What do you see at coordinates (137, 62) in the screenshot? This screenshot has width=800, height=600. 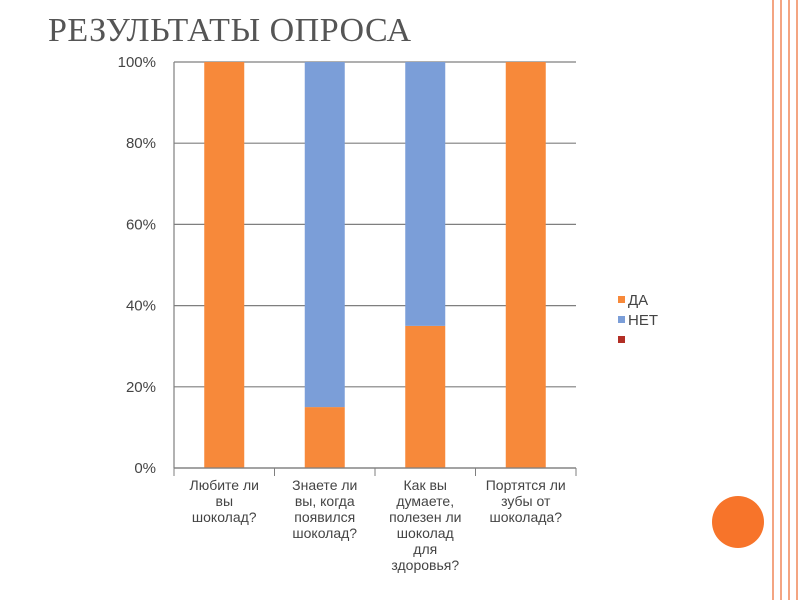 I see `y-tick-label: 100%` at bounding box center [137, 62].